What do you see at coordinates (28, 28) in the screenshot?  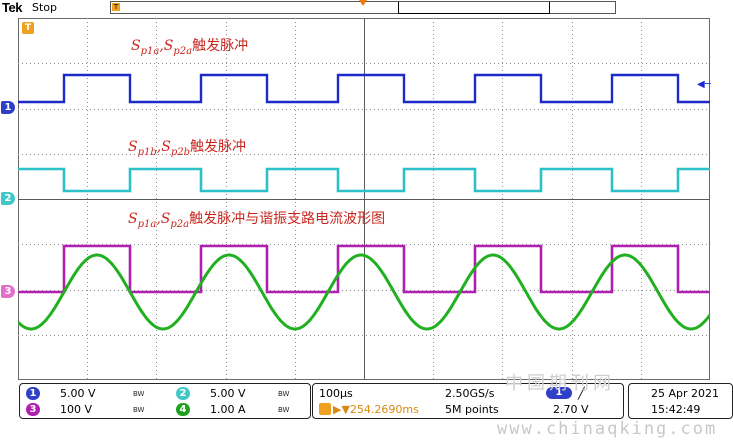 I see `trigger-time-marker: T` at bounding box center [28, 28].